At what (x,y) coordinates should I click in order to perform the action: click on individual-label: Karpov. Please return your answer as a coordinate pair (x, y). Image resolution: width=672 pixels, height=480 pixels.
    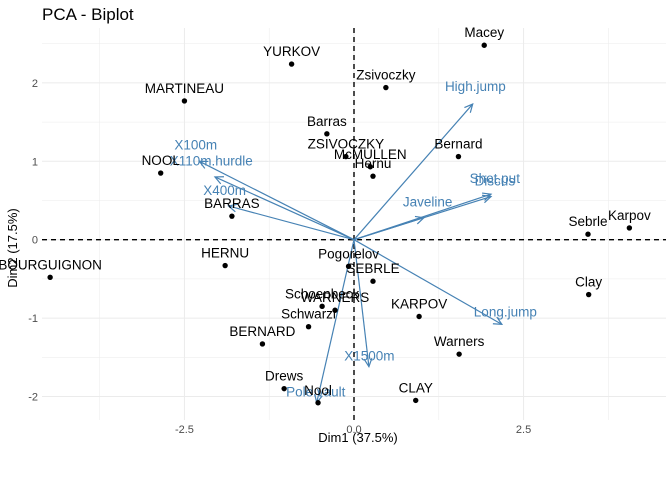
    Looking at the image, I should click on (629, 215).